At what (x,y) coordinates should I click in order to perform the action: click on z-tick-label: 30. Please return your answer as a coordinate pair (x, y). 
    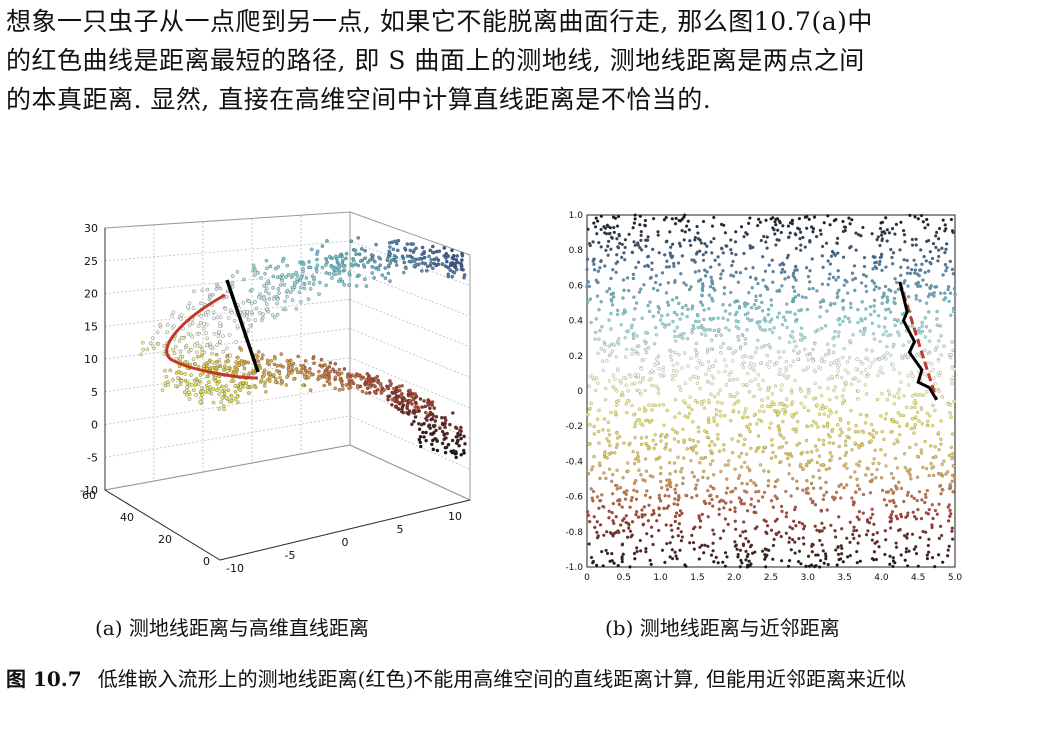
    Looking at the image, I should click on (91, 228).